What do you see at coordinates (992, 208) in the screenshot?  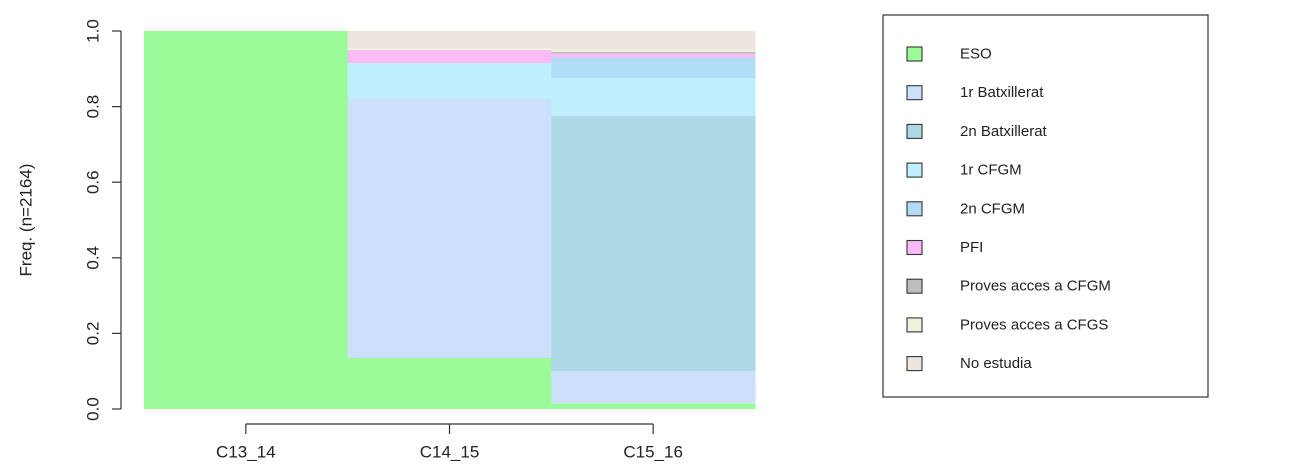 I see `legend-label-4: 2n CFGM` at bounding box center [992, 208].